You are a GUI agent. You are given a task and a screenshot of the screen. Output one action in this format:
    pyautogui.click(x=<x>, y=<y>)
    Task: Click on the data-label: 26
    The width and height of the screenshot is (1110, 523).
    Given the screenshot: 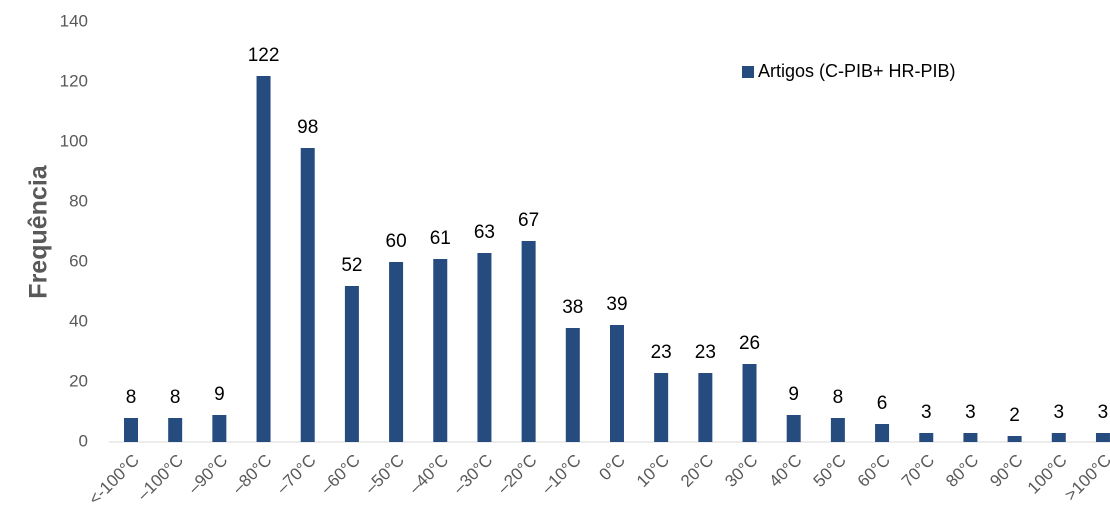 What is the action you would take?
    pyautogui.click(x=749, y=343)
    